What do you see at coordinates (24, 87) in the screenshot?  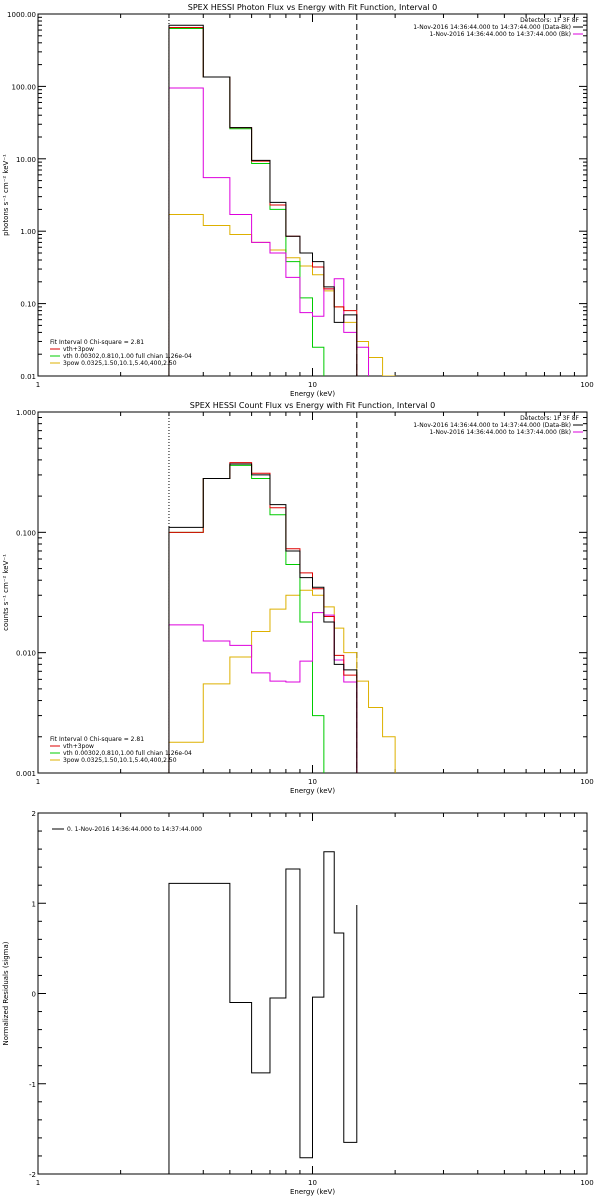 I see `y-tick-label: 100.00` at bounding box center [24, 87].